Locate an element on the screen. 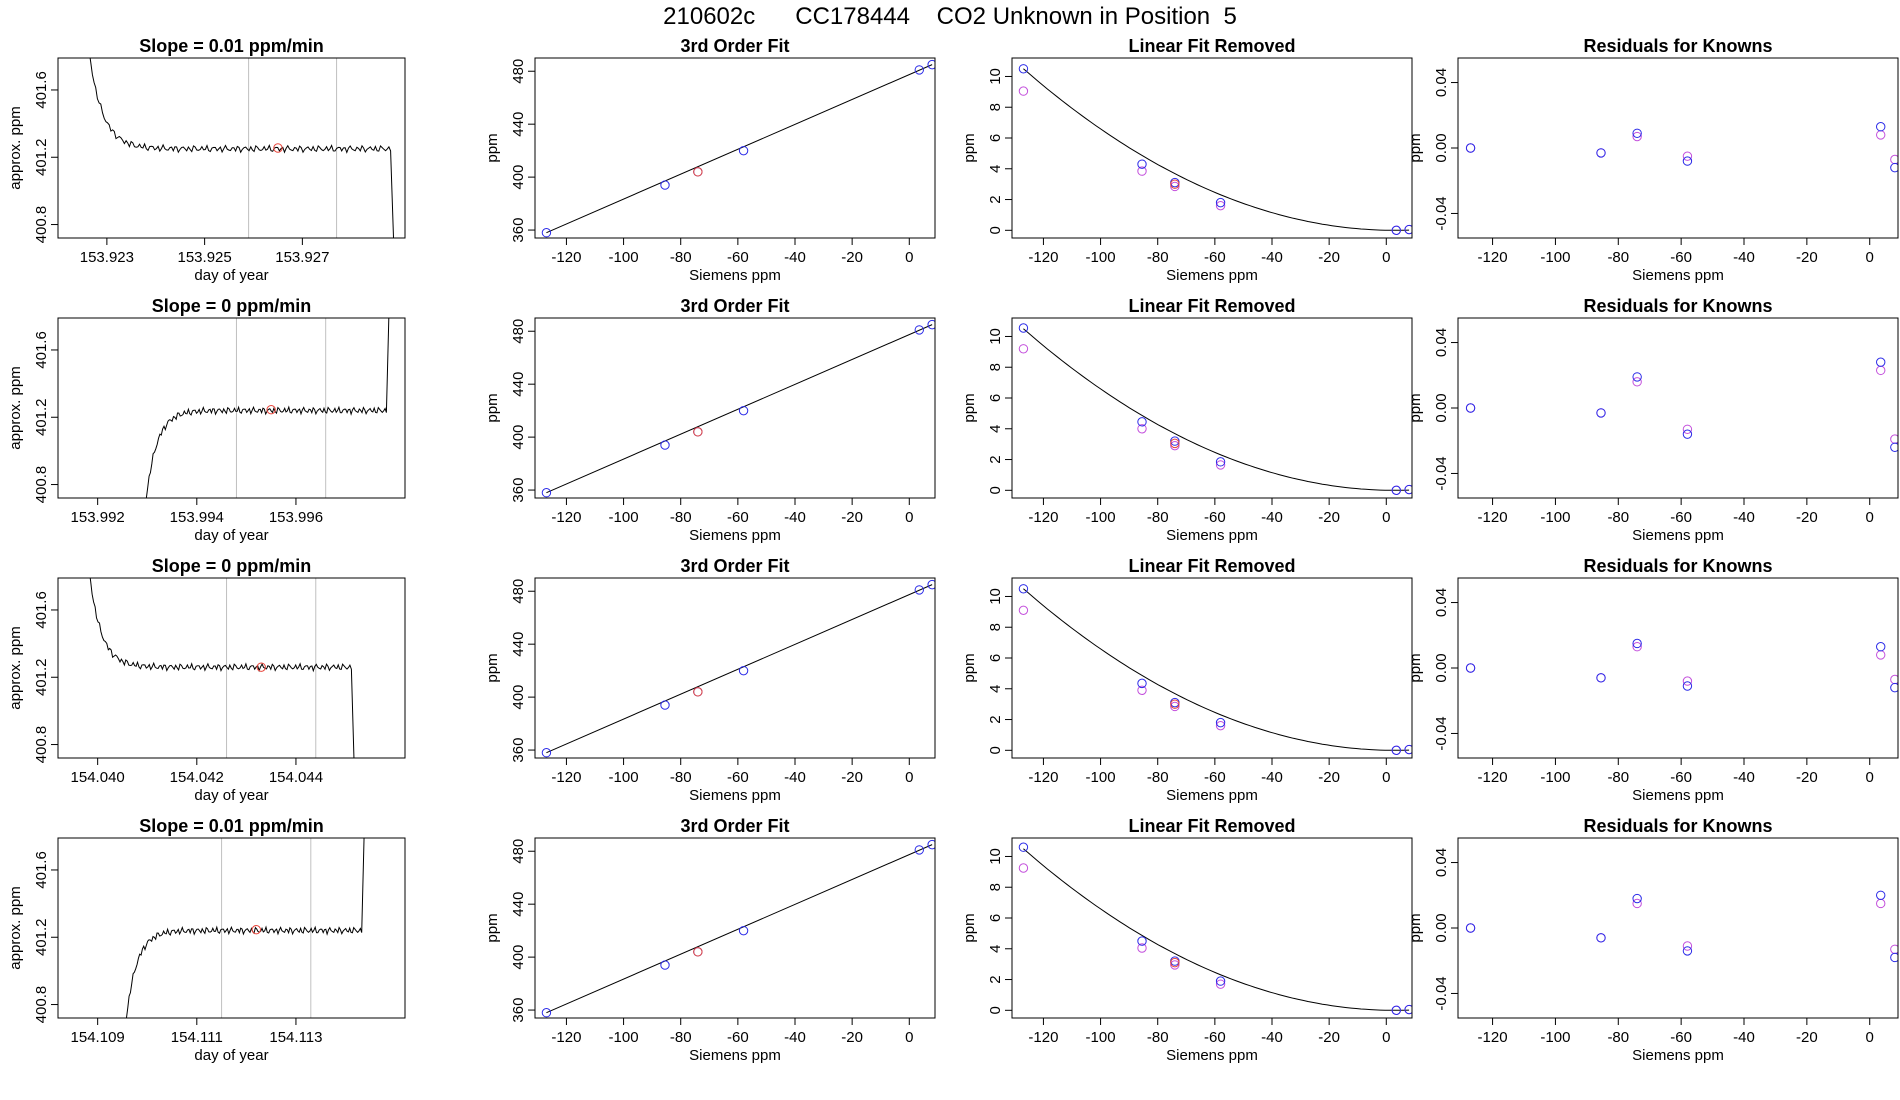 The height and width of the screenshot is (1100, 1900). panel-title: Slope = 0 ppm/min is located at coordinates (232, 306).